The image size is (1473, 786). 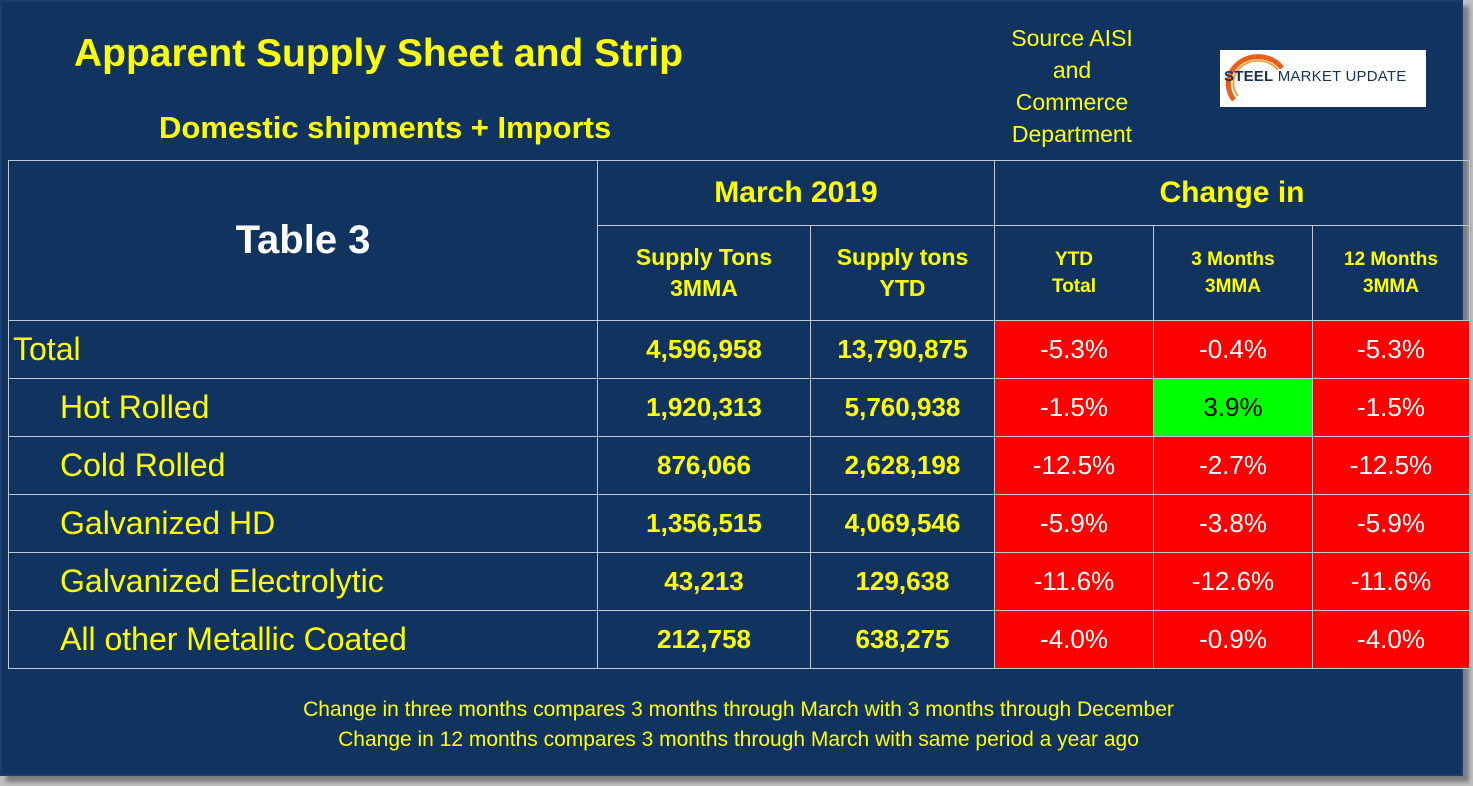 I want to click on supply-ytd-cell: 5,760,938, so click(x=902, y=407).